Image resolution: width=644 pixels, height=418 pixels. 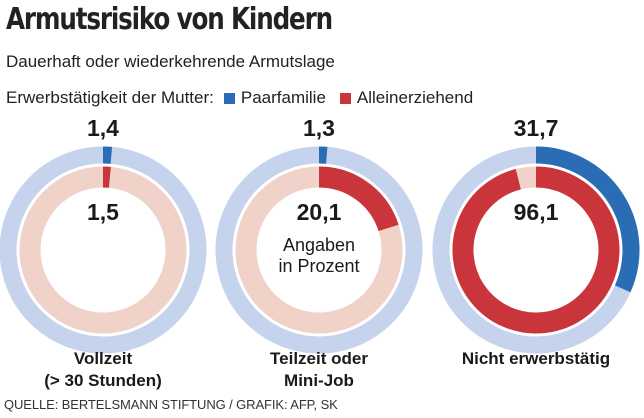 What do you see at coordinates (415, 97) in the screenshot?
I see `legend-text-alleinerziehend: Alleinerziehend` at bounding box center [415, 97].